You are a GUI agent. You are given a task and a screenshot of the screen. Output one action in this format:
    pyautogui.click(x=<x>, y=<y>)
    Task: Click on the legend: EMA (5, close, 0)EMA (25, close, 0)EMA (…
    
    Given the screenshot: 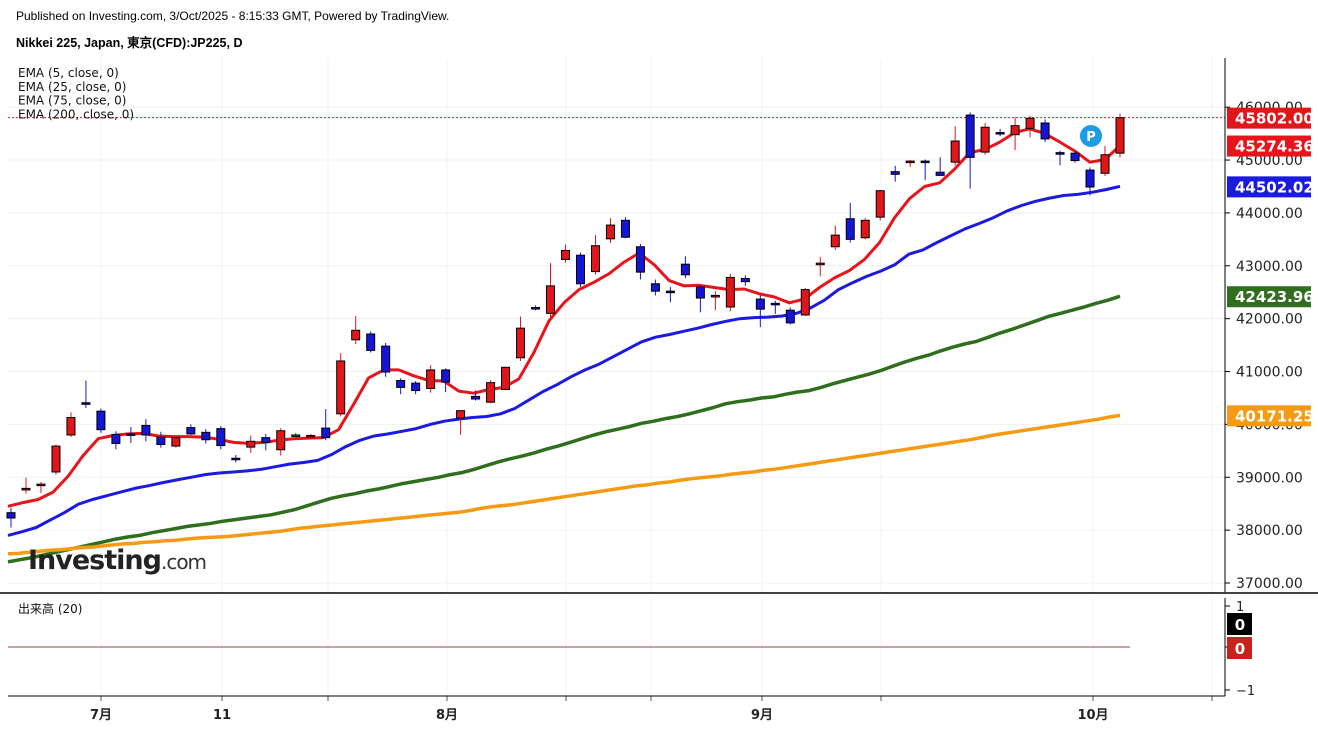 What is the action you would take?
    pyautogui.click(x=76, y=93)
    